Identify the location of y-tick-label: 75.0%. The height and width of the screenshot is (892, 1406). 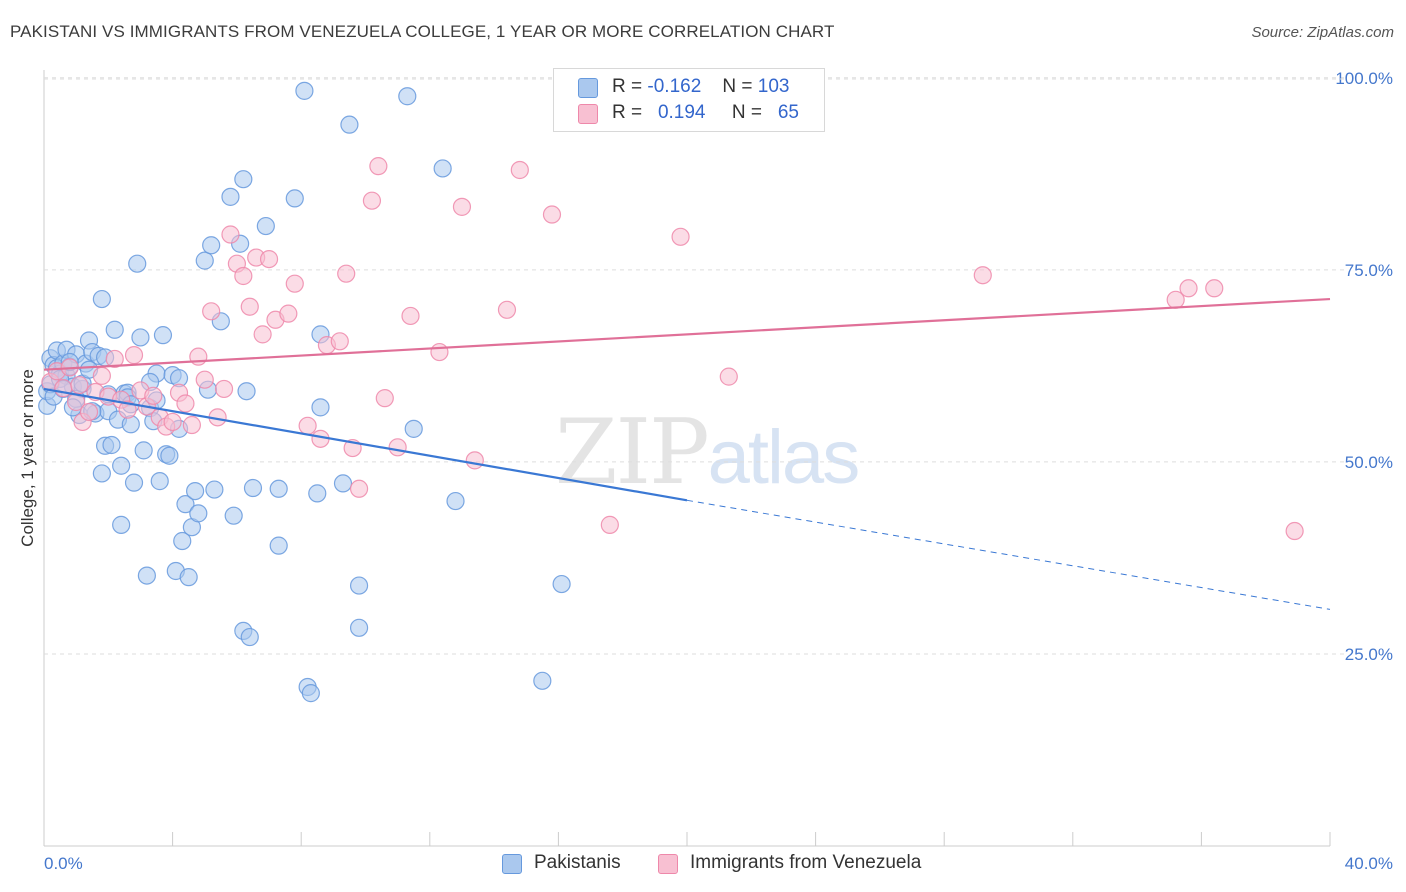
(1369, 270).